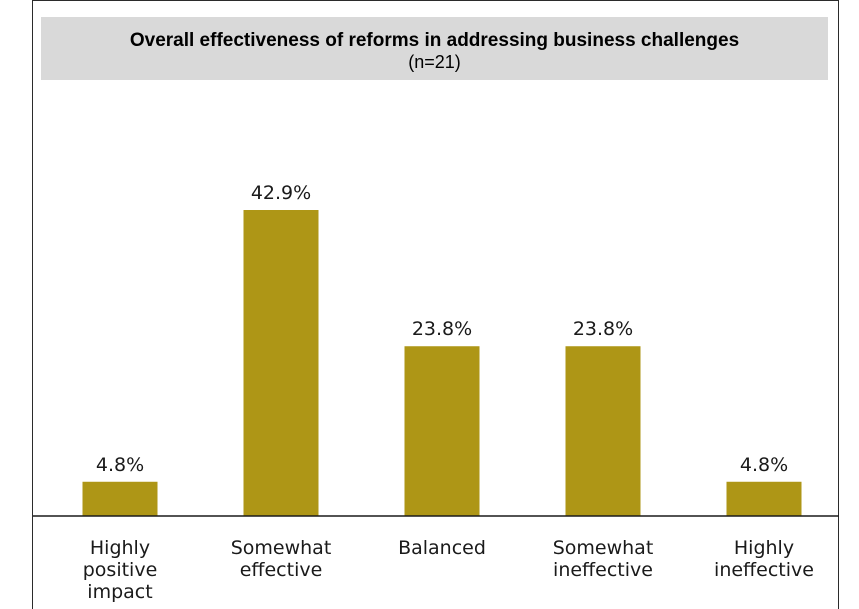 The image size is (859, 609). Describe the element at coordinates (434, 62) in the screenshot. I see `chart-subtitle: (n=21)` at that location.